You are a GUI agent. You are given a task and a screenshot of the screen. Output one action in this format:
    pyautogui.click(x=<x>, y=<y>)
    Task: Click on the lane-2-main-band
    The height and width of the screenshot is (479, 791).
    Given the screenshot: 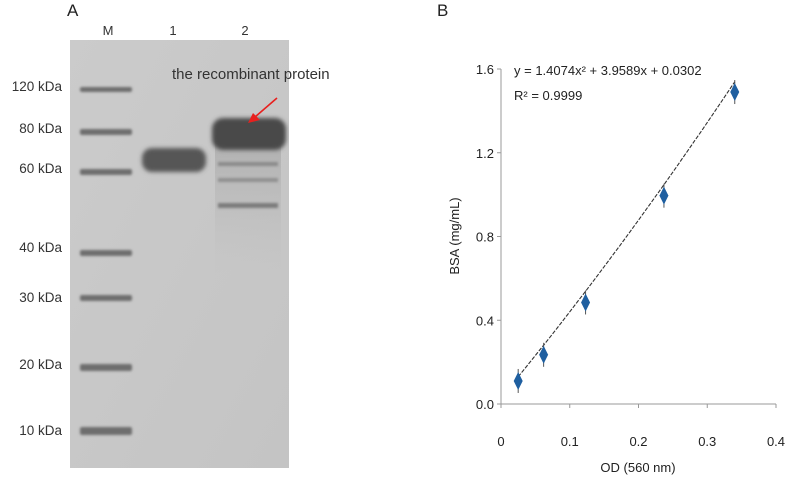 What is the action you would take?
    pyautogui.click(x=249, y=134)
    